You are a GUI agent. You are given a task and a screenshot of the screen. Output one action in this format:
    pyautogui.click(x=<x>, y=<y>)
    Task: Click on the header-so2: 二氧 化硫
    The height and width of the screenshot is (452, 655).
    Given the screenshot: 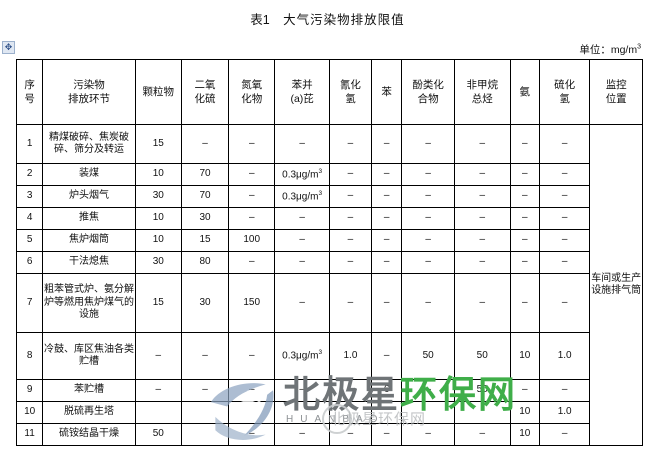 What is the action you would take?
    pyautogui.click(x=205, y=92)
    